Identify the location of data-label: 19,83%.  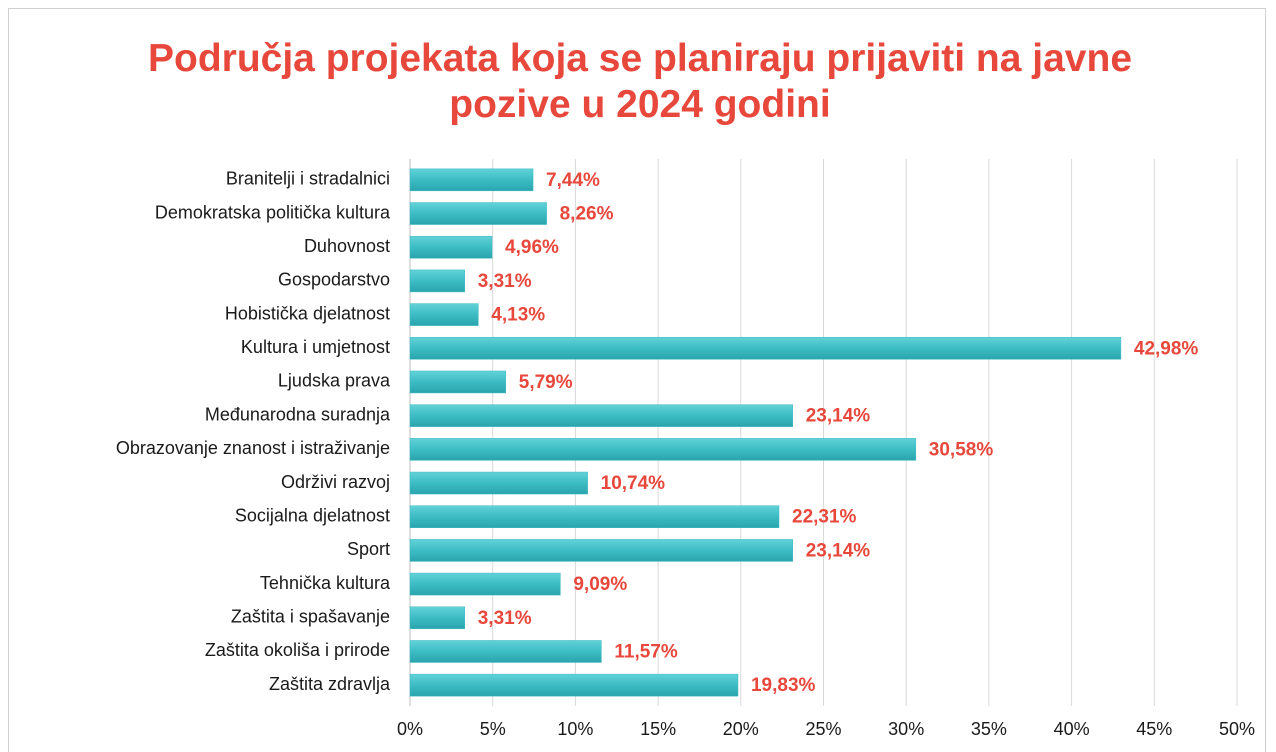
(783, 685).